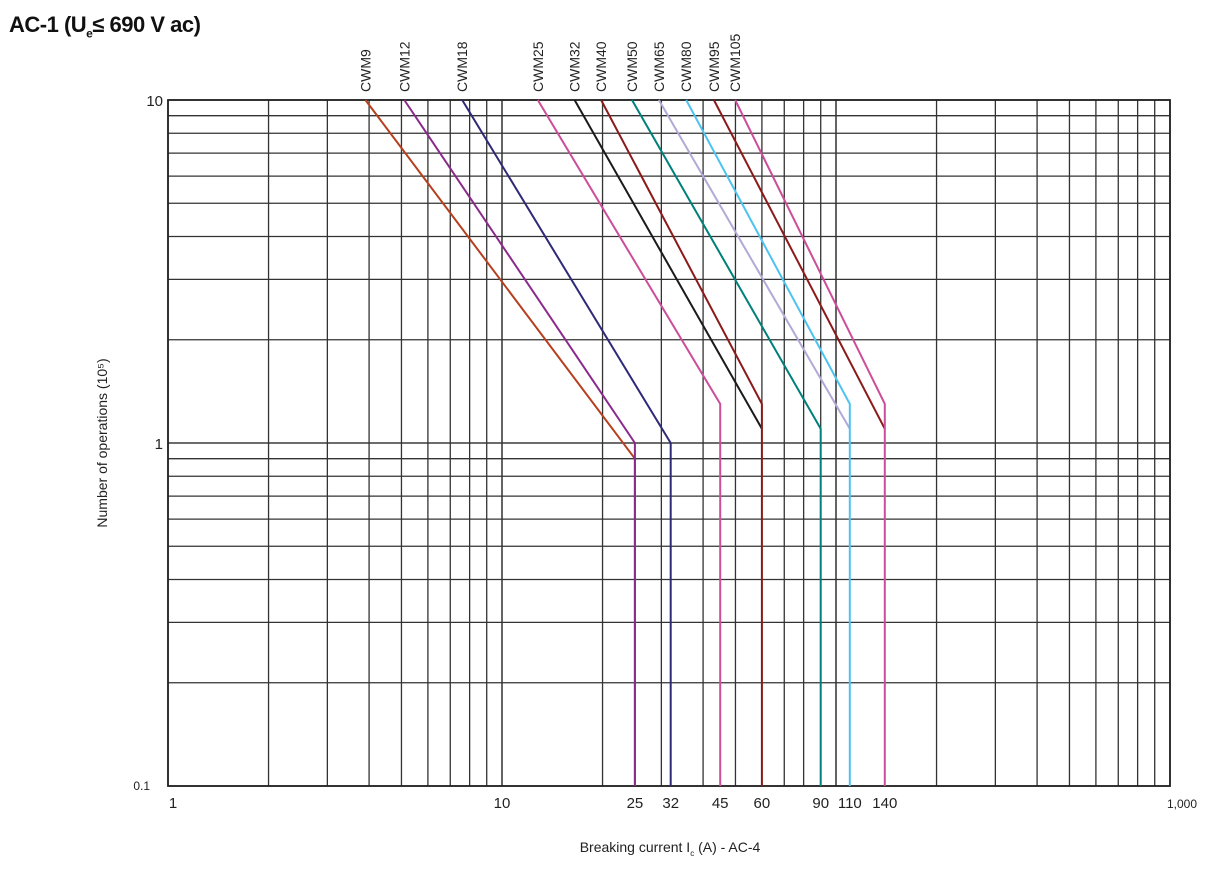  Describe the element at coordinates (154, 101) in the screenshot. I see `y-tick-label: 10` at that location.